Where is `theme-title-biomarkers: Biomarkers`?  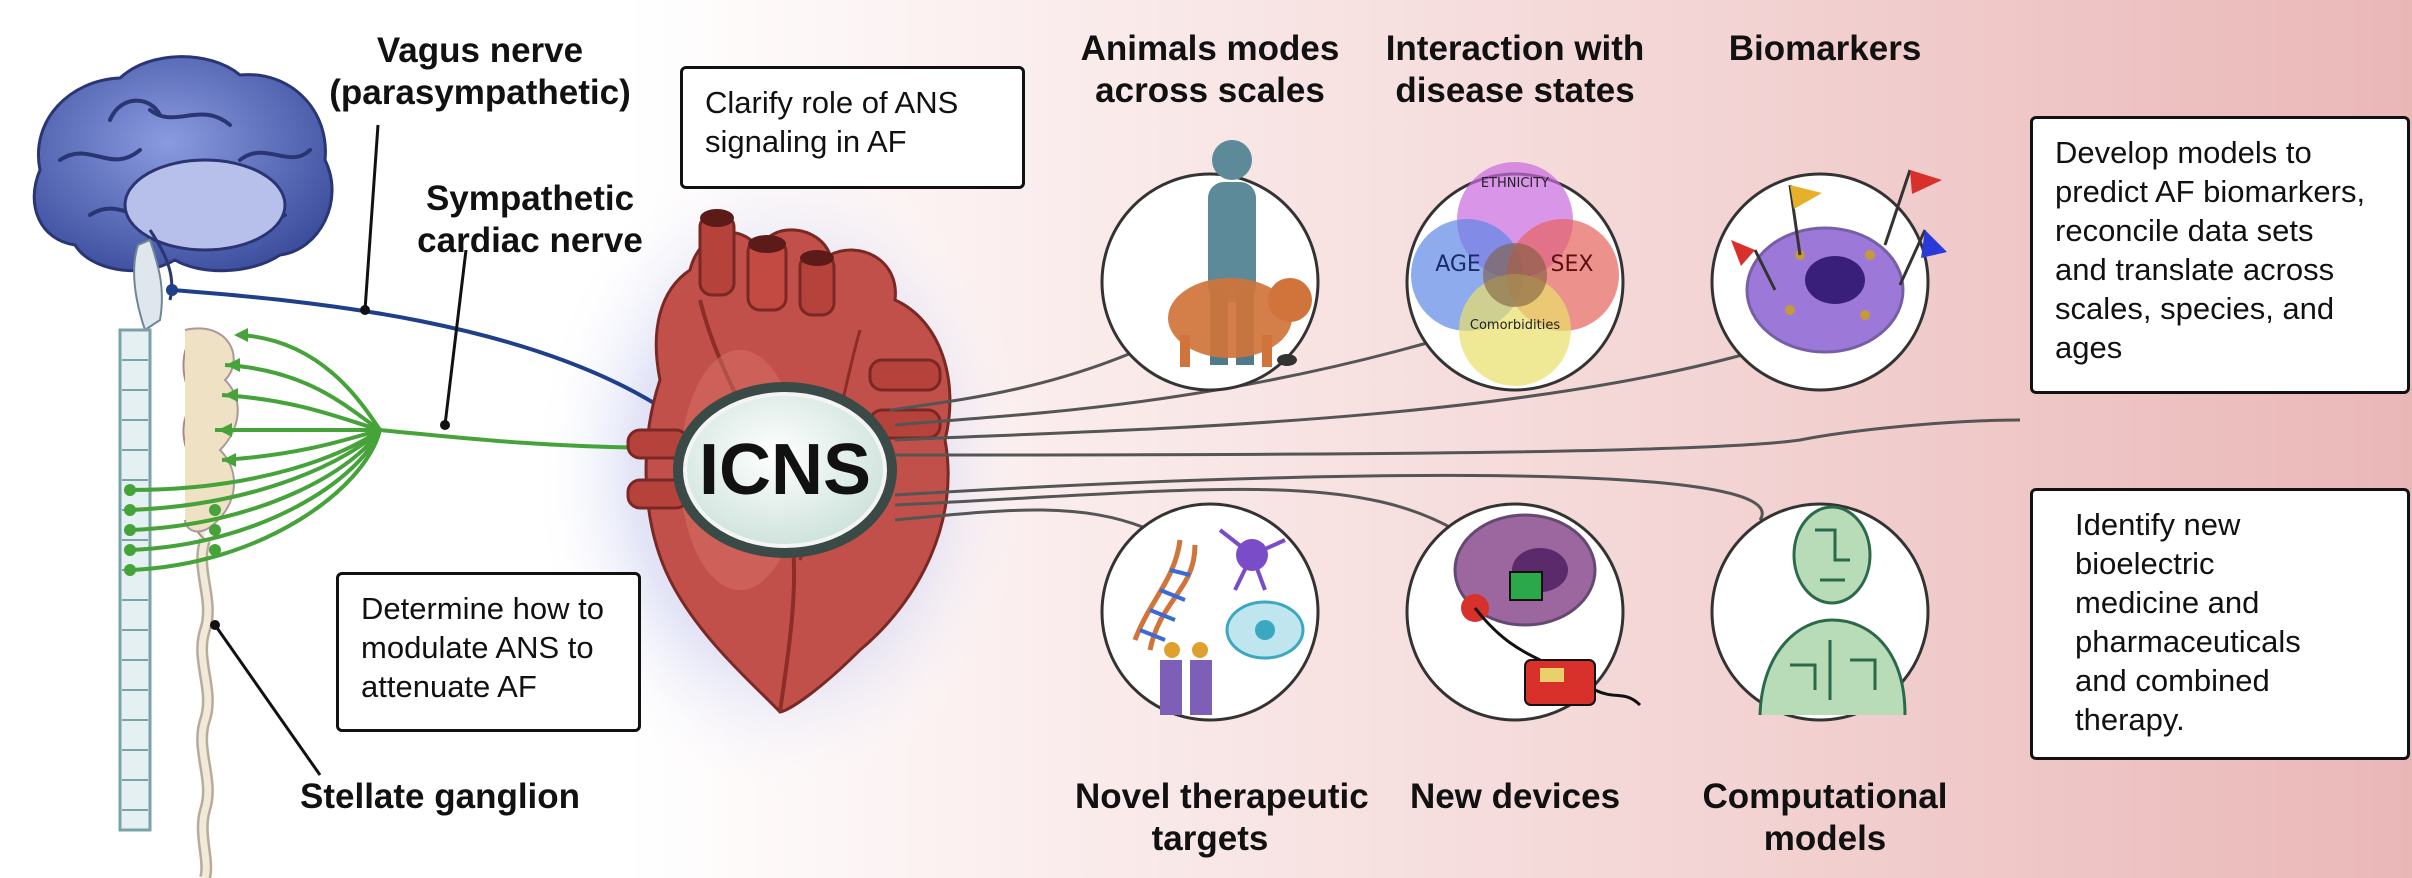
theme-title-biomarkers: Biomarkers is located at coordinates (1825, 49).